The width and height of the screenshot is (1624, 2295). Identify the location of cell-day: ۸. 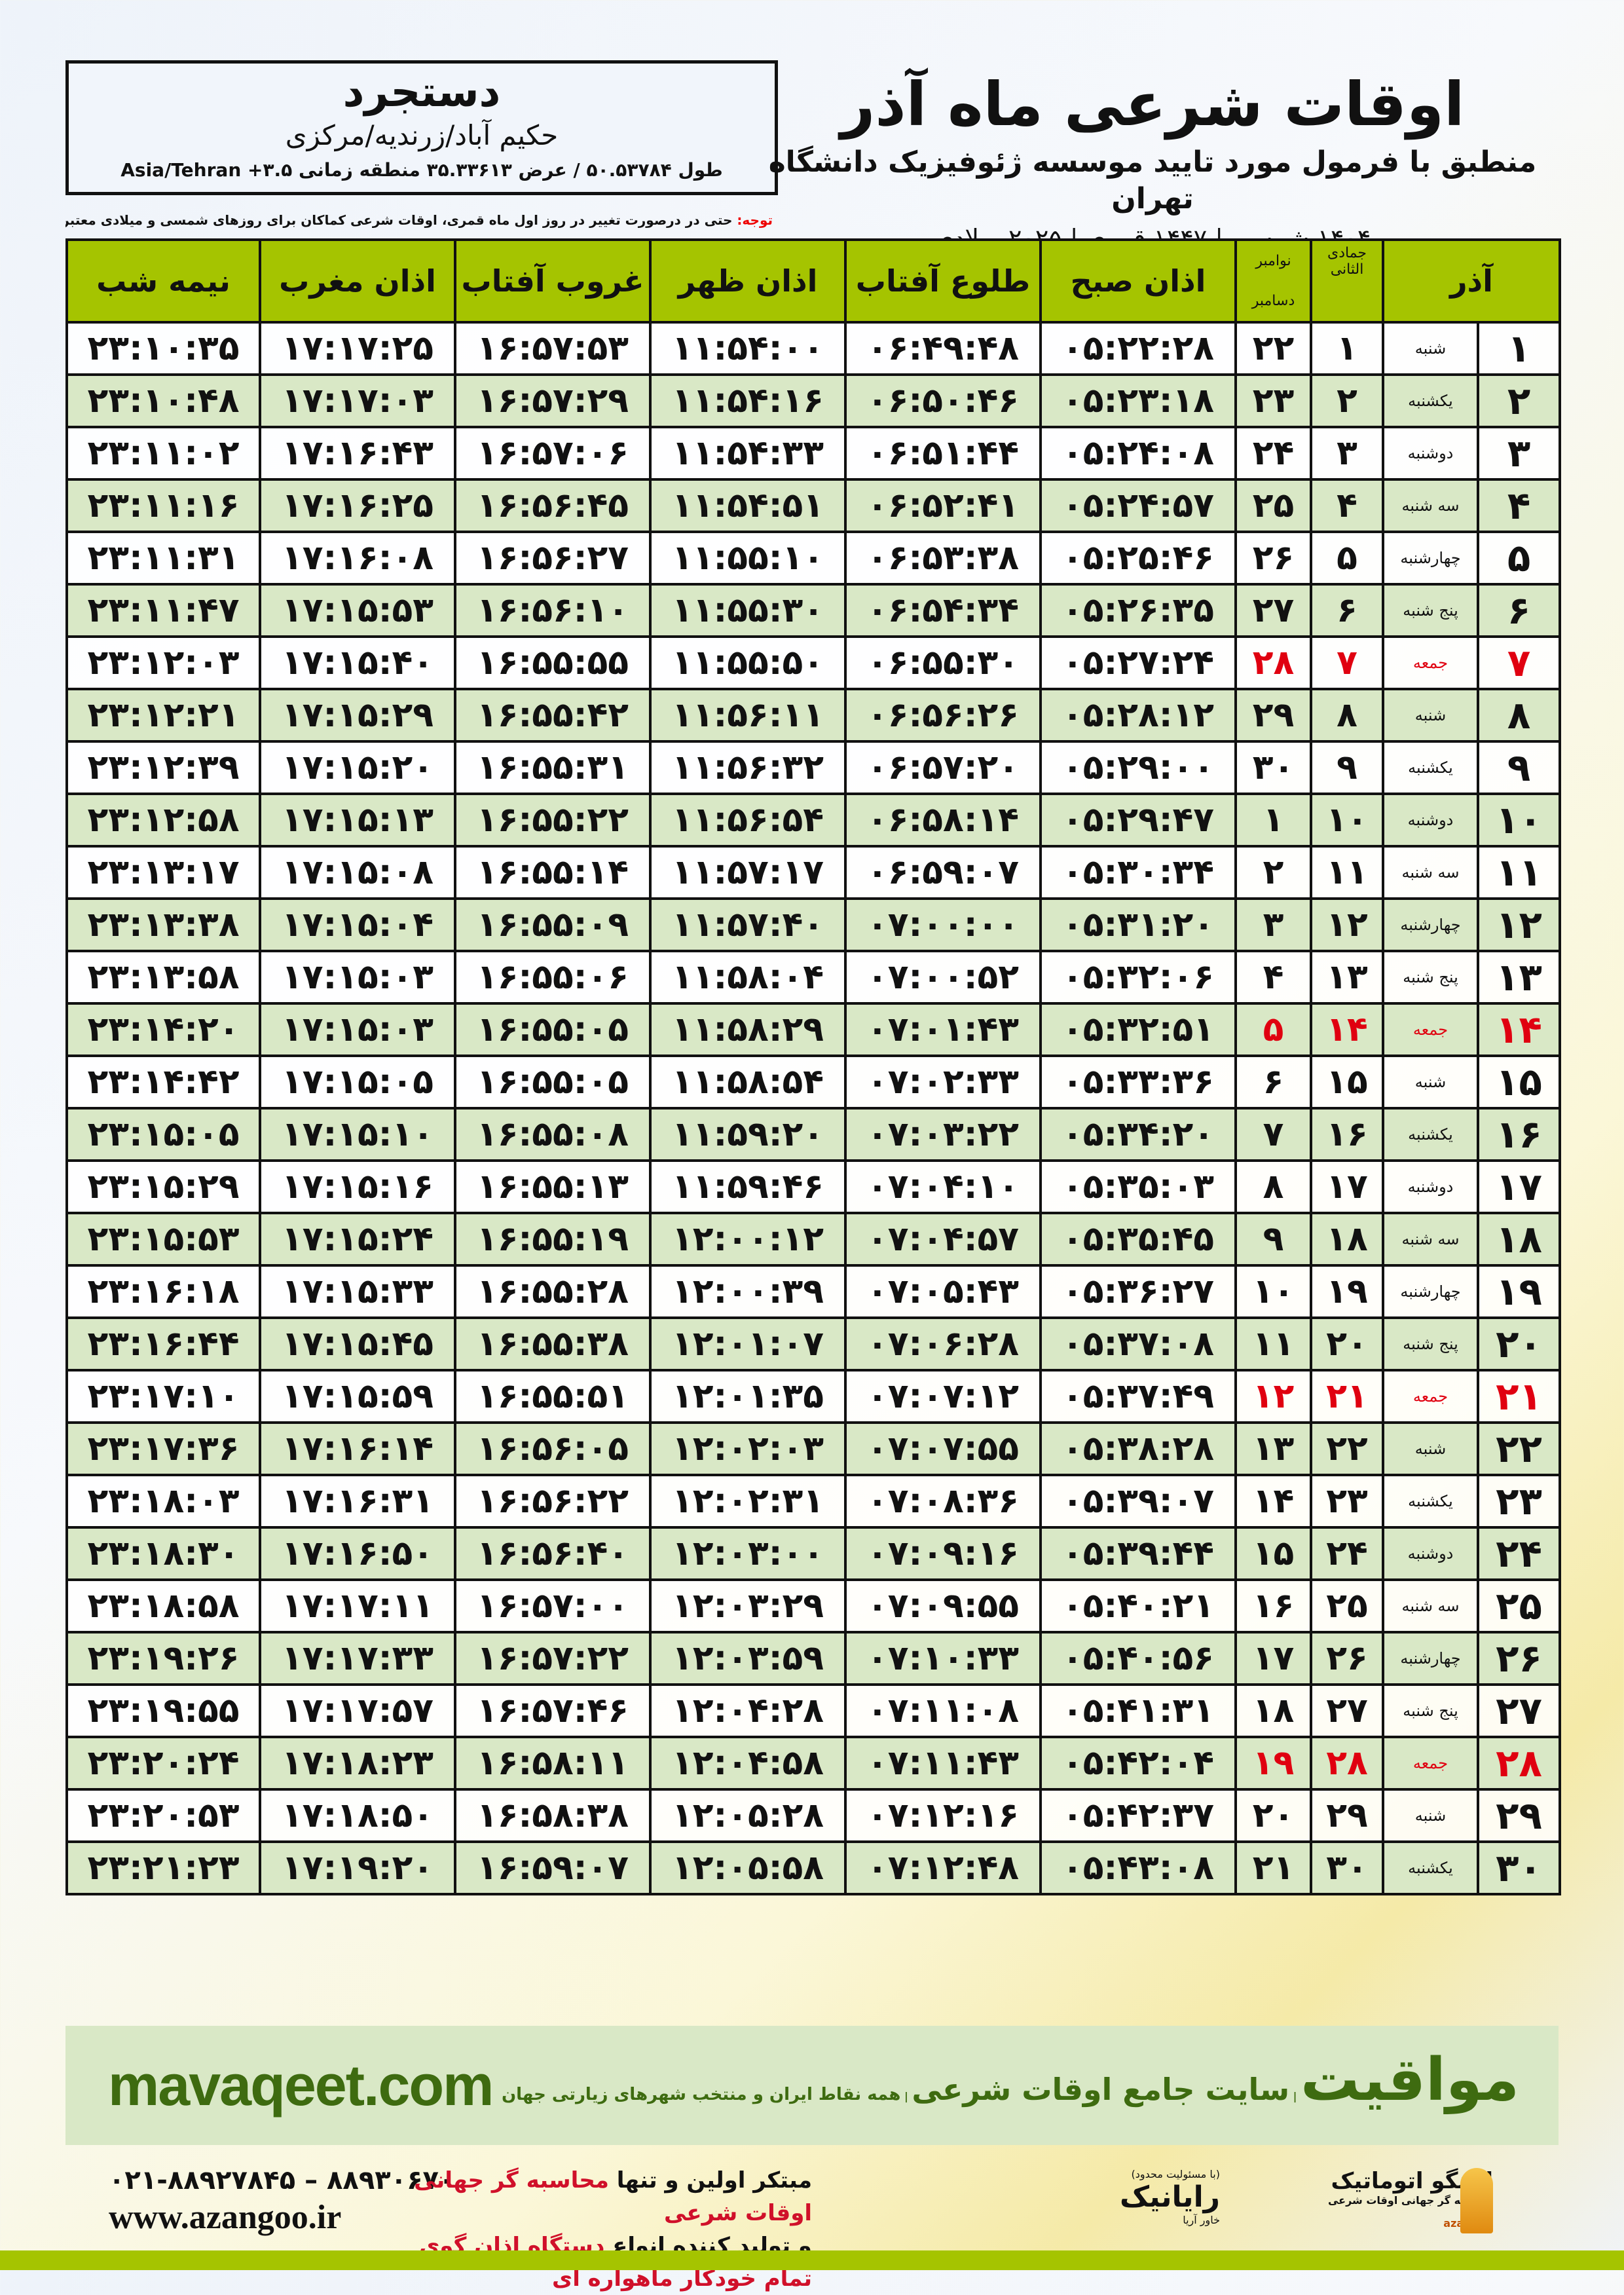
(1519, 715).